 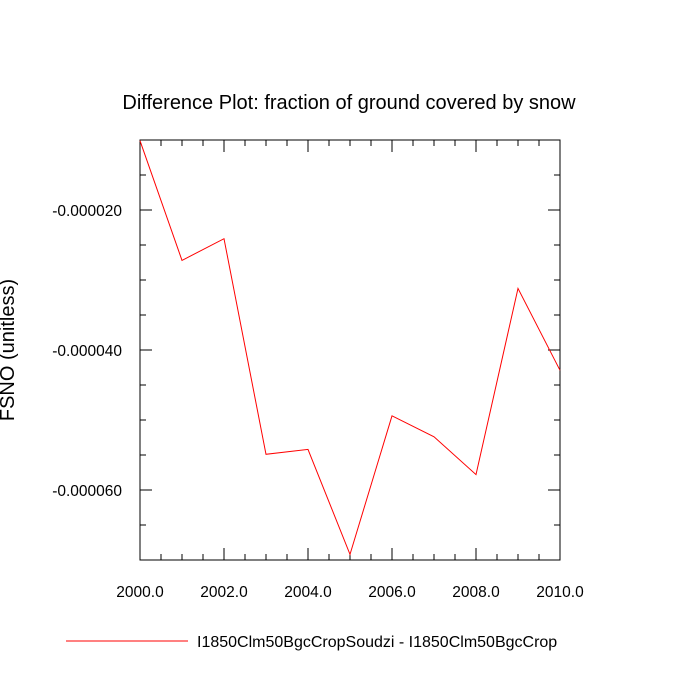 I want to click on x-tick-label: 2008.0, so click(x=476, y=592).